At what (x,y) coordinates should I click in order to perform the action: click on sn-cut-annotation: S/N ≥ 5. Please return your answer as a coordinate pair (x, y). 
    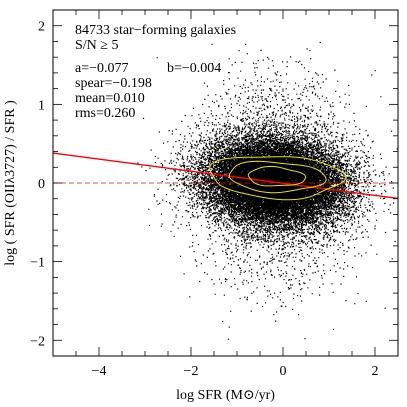
    Looking at the image, I should click on (96, 45).